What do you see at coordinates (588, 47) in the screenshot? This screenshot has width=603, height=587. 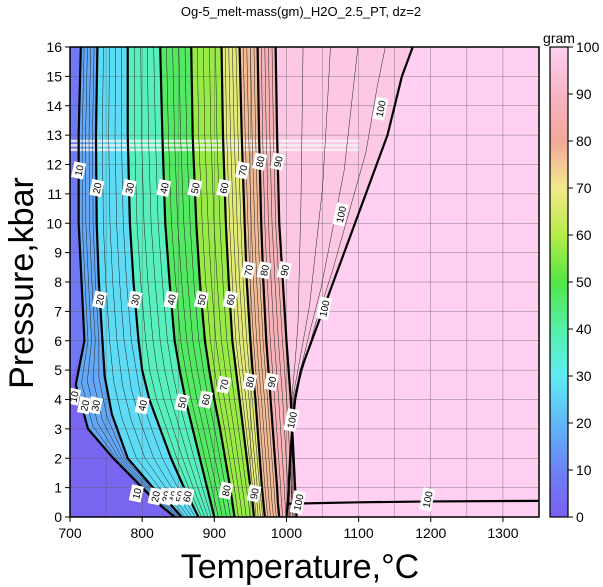 I see `colorbar-tick-label: 100` at bounding box center [588, 47].